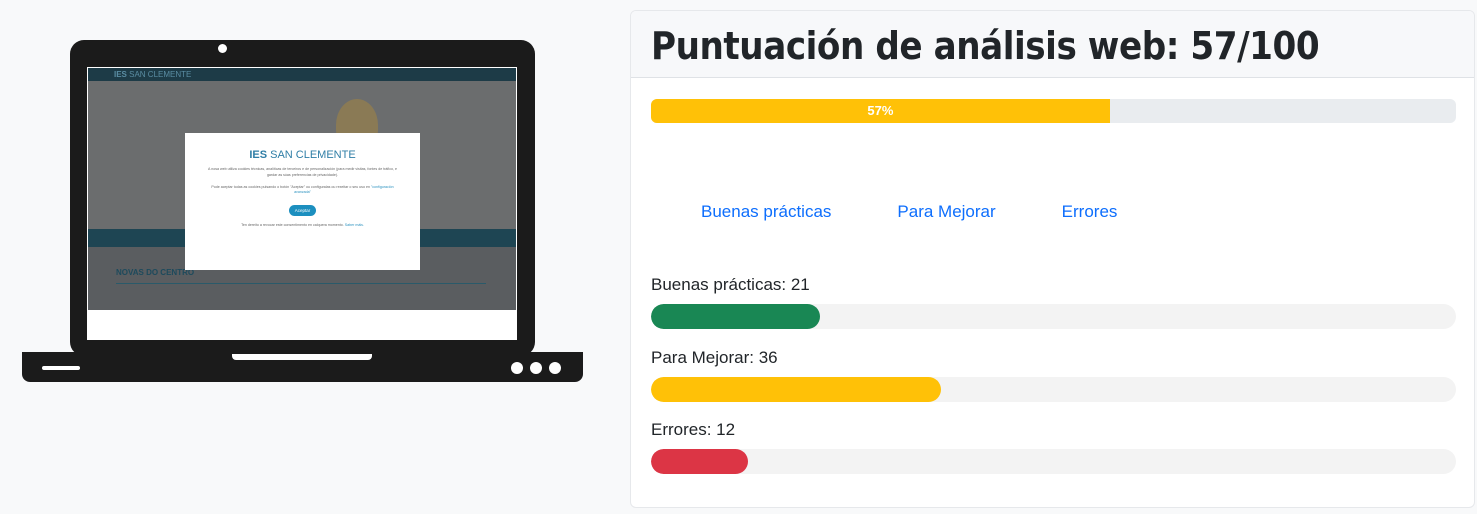 This screenshot has width=1477, height=514. What do you see at coordinates (766, 211) in the screenshot?
I see `tab-buenas-practicas: Buenas prácticas` at bounding box center [766, 211].